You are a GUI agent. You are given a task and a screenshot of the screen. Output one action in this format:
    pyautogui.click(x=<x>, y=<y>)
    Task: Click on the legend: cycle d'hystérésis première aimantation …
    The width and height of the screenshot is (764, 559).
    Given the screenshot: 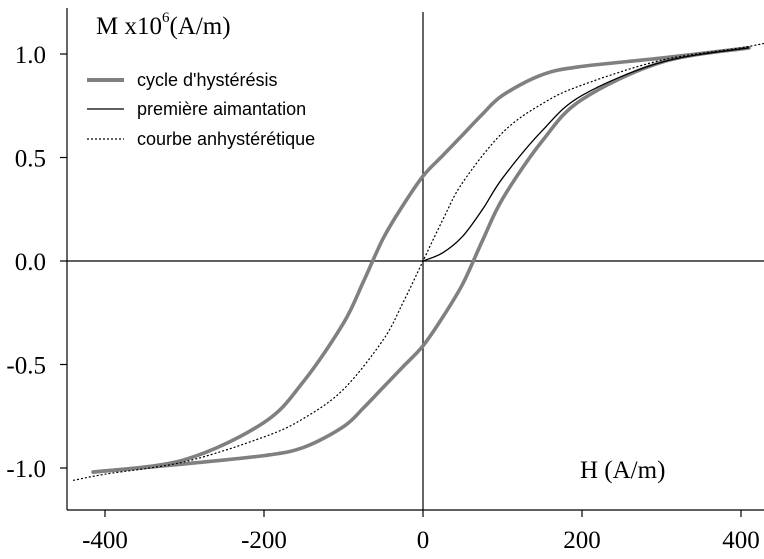 What is the action you would take?
    pyautogui.click(x=201, y=109)
    